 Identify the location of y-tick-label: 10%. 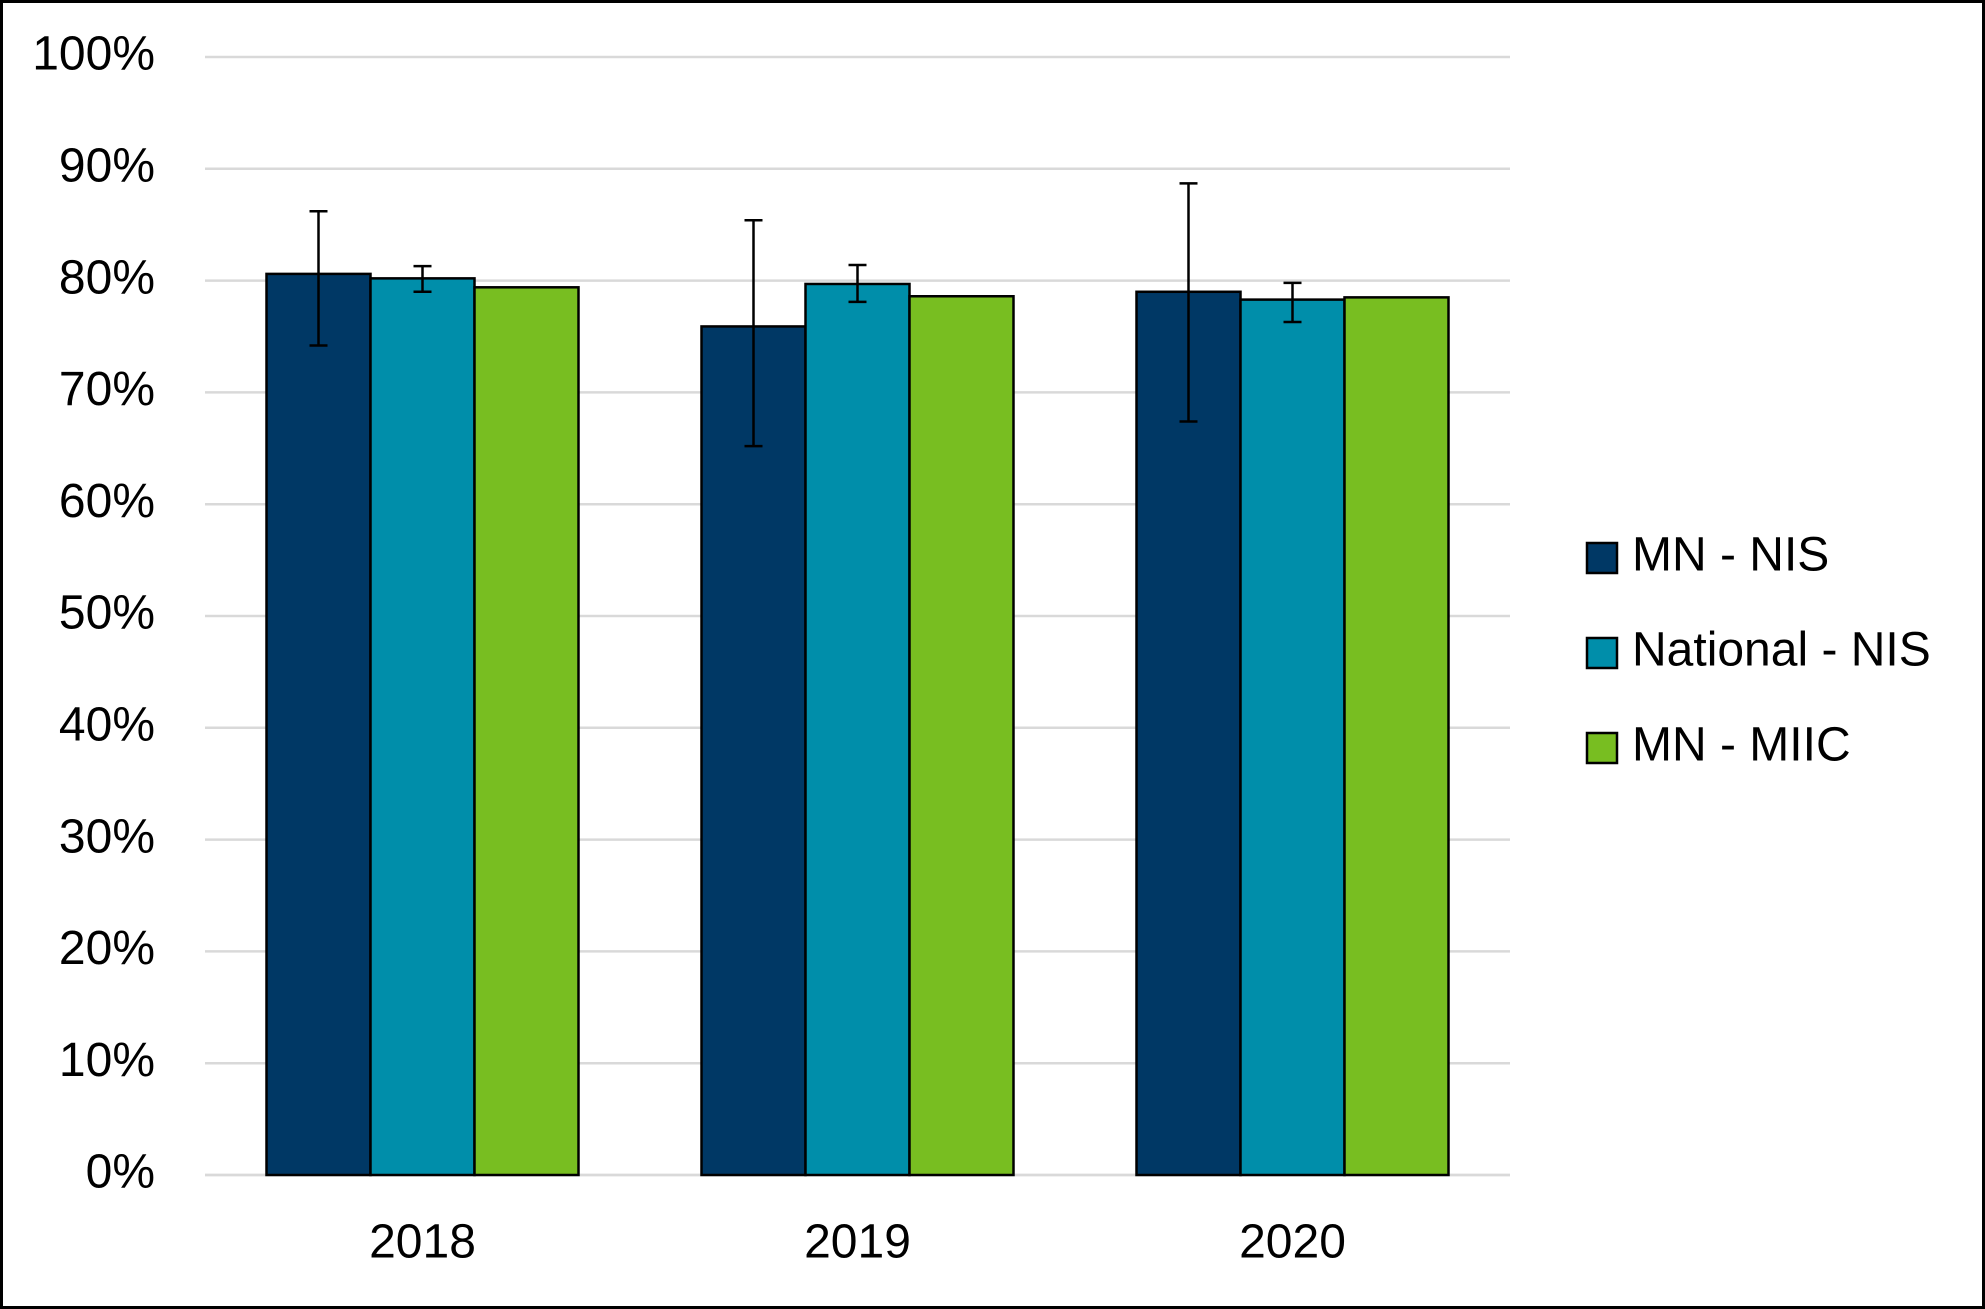
(107, 1060).